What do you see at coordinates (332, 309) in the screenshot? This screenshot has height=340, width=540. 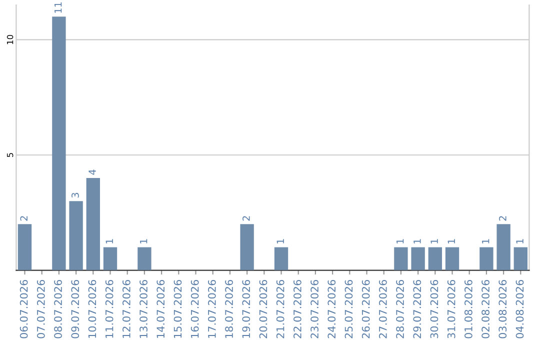 I see `x-tick-label: 24.07.2026` at bounding box center [332, 309].